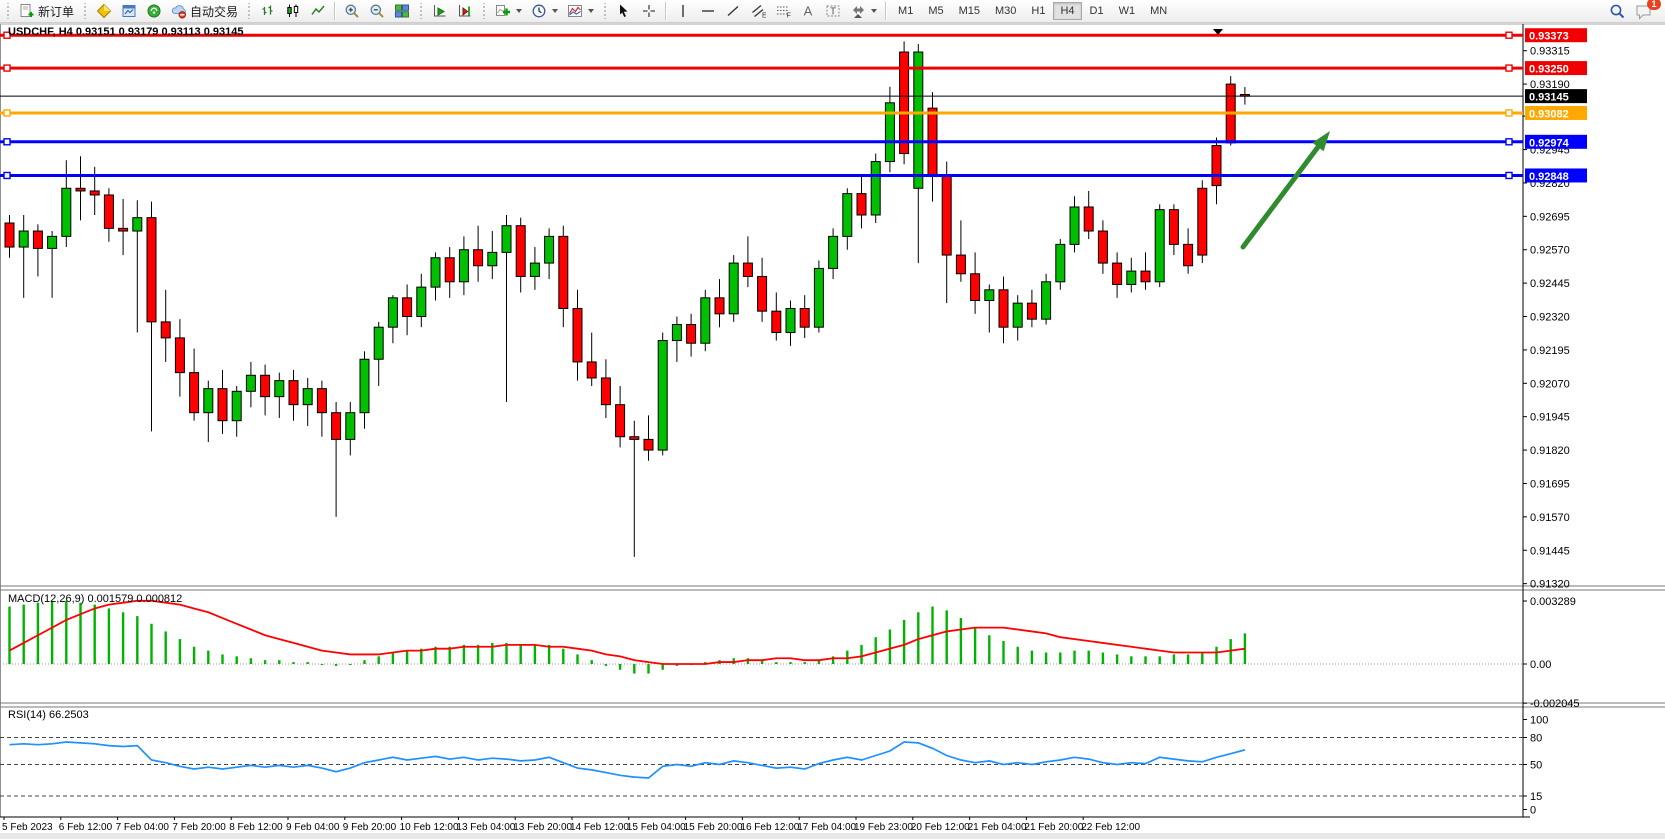  What do you see at coordinates (1218, 32) in the screenshot?
I see `chart-shift-marker` at bounding box center [1218, 32].